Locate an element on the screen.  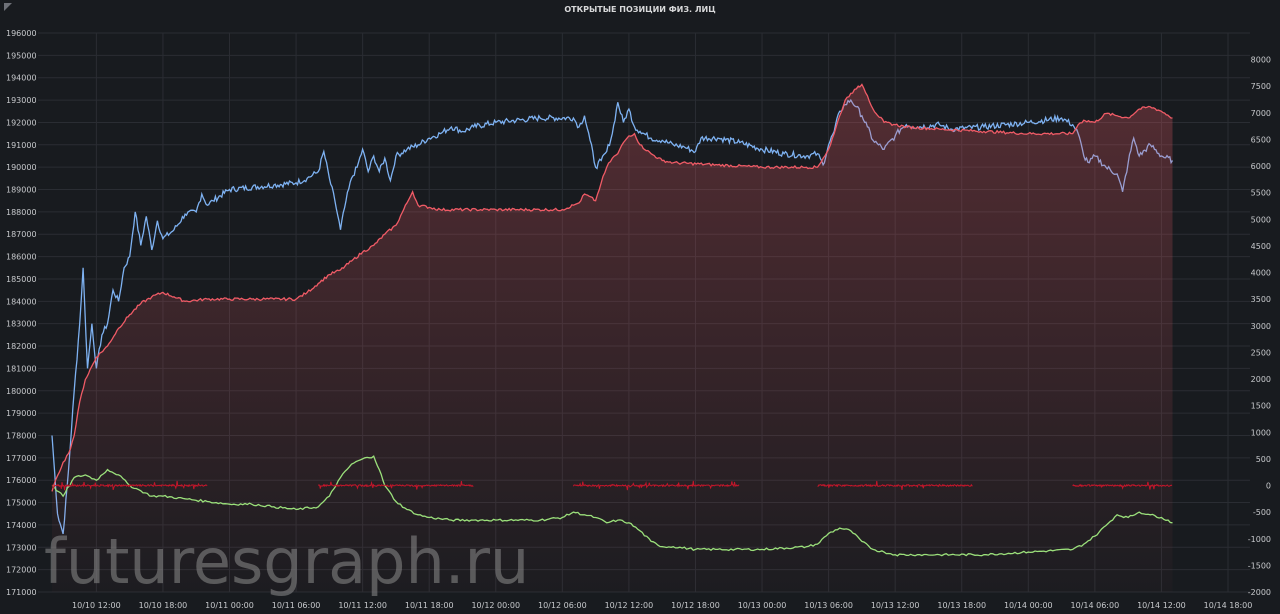
x-tick-label: 10/13 12:00 is located at coordinates (895, 605).